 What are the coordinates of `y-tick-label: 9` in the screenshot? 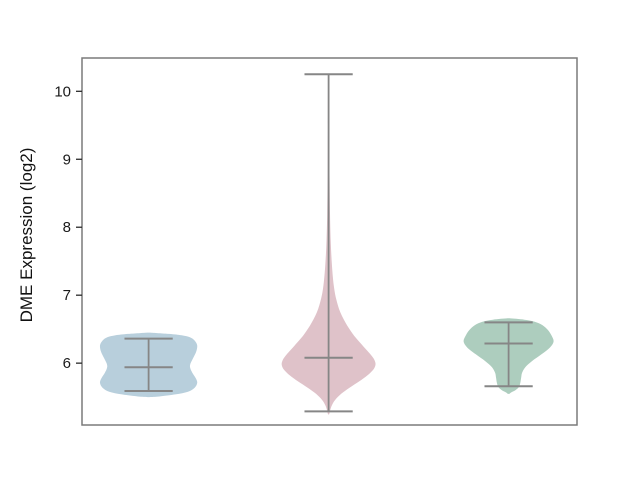 It's located at (67, 159).